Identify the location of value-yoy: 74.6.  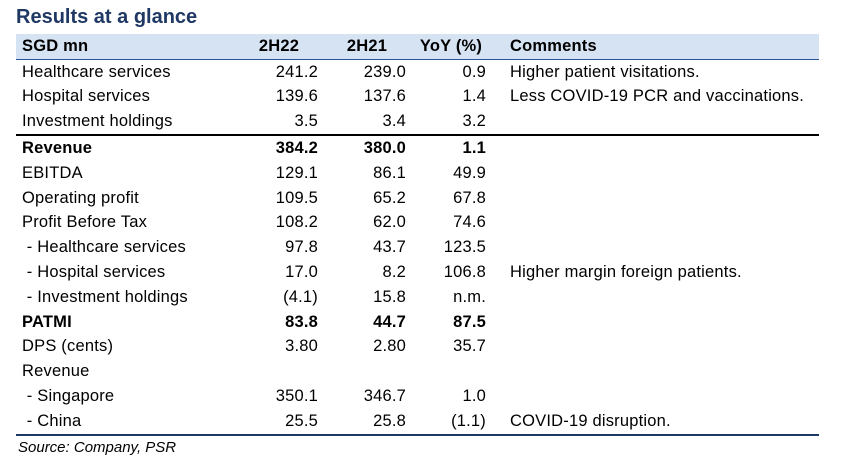
(469, 222).